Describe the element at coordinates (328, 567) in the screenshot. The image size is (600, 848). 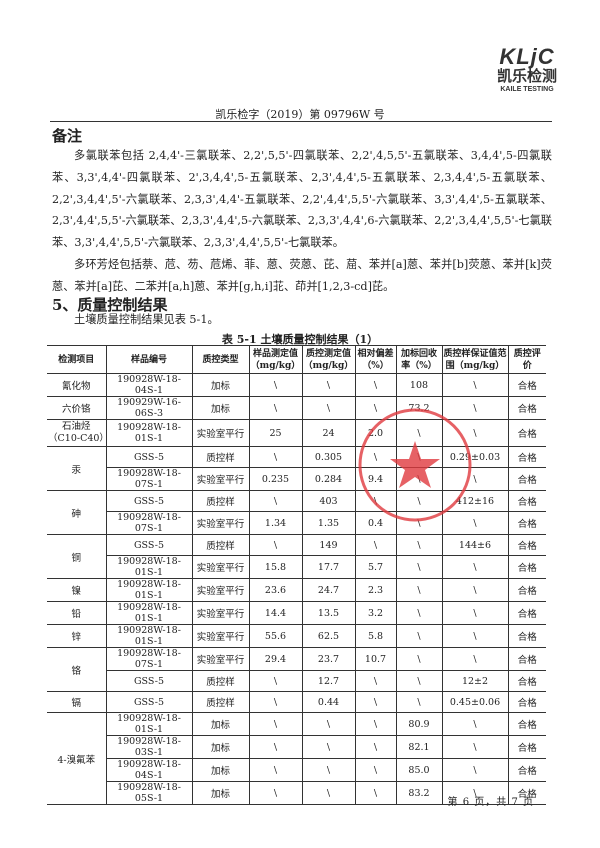
I see `table-cell: 17.7` at that location.